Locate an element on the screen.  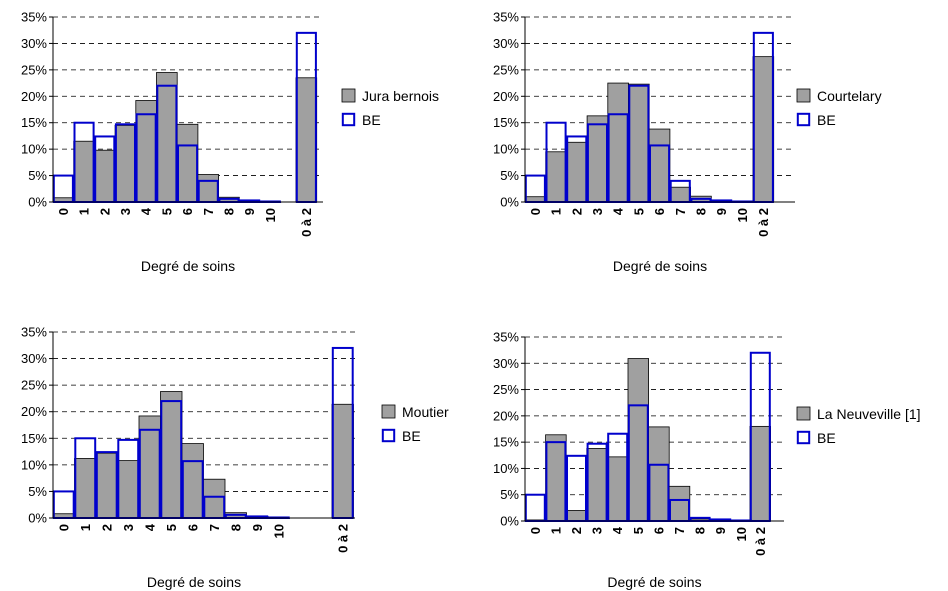
bar-la-neuveville-1--4 is located at coordinates (618, 489).